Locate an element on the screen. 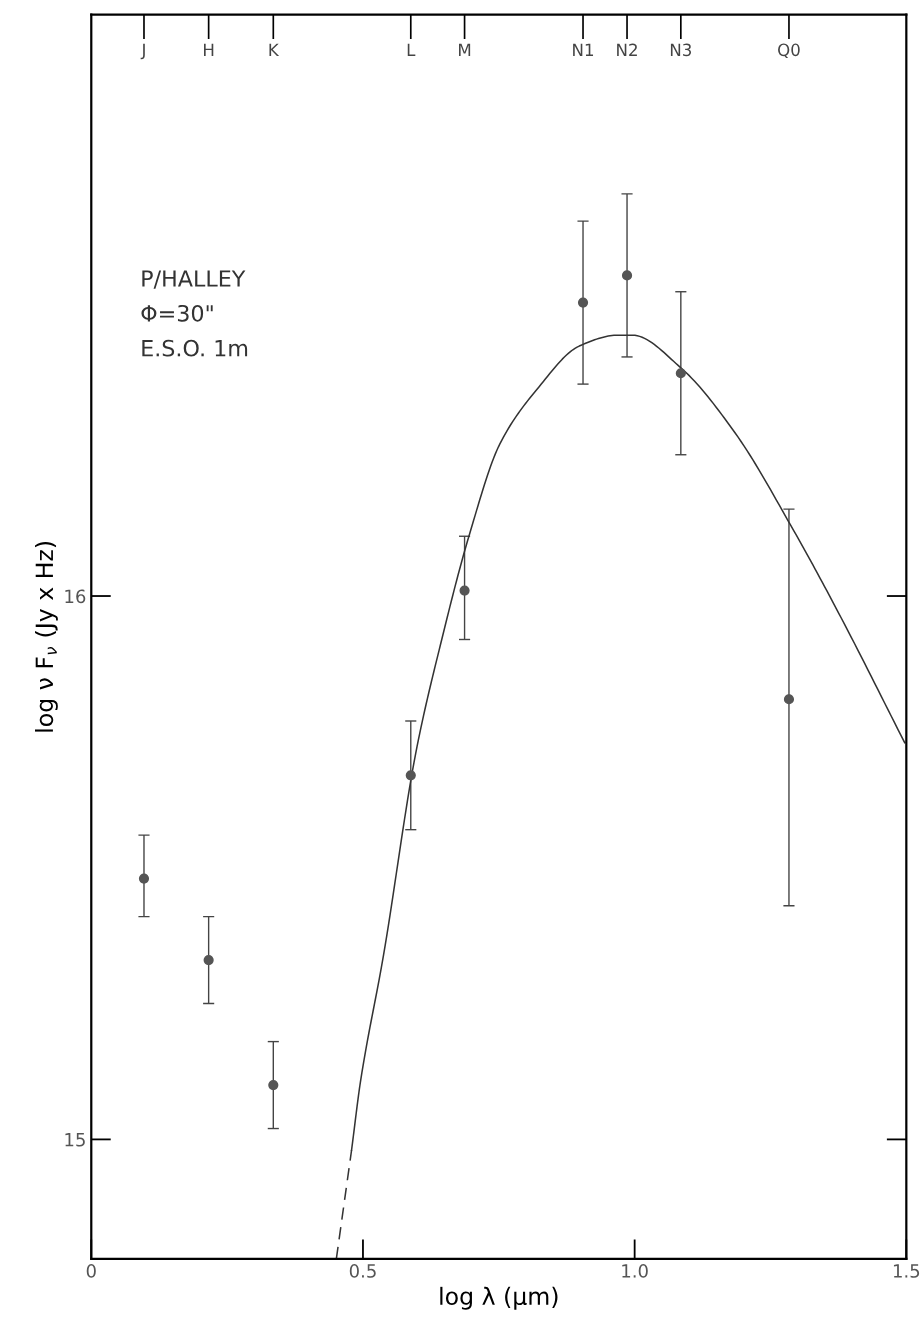 This screenshot has height=1328, width=922. annotation: Φ=30" is located at coordinates (177, 313).